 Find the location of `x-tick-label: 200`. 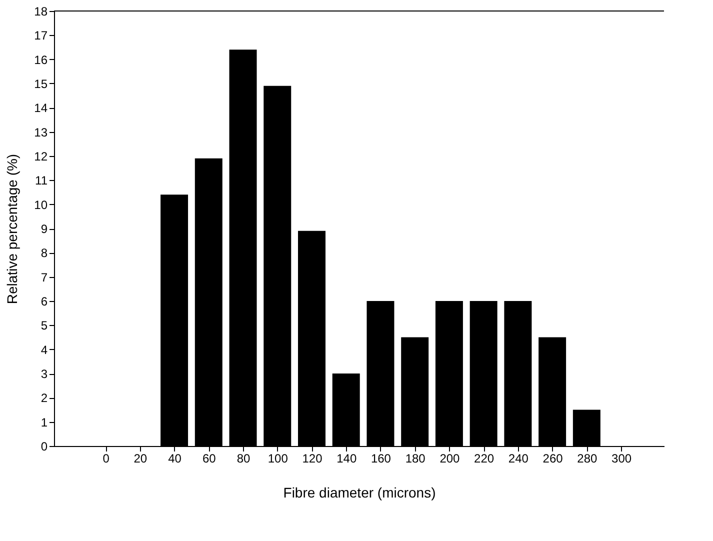

x-tick-label: 200 is located at coordinates (450, 459).